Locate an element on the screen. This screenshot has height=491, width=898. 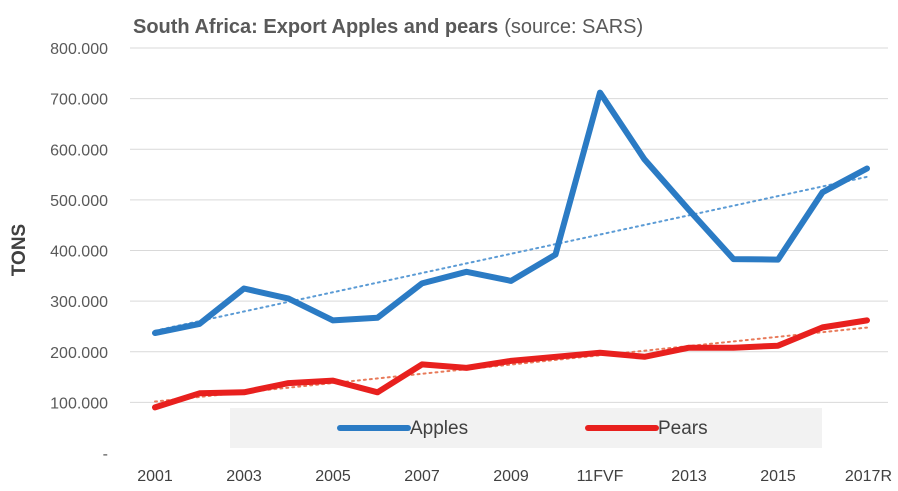
x-axis-ticks: 2001 2003 2005 2007 2009 11FVF 2013 2015 2017R is located at coordinates (514, 476).